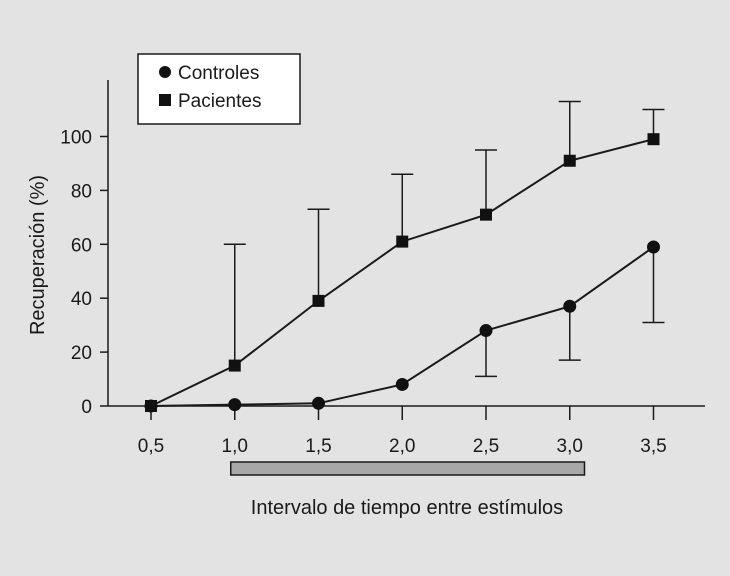 This screenshot has height=576, width=730. What do you see at coordinates (318, 446) in the screenshot?
I see `x-tick-label-2: 1,5` at bounding box center [318, 446].